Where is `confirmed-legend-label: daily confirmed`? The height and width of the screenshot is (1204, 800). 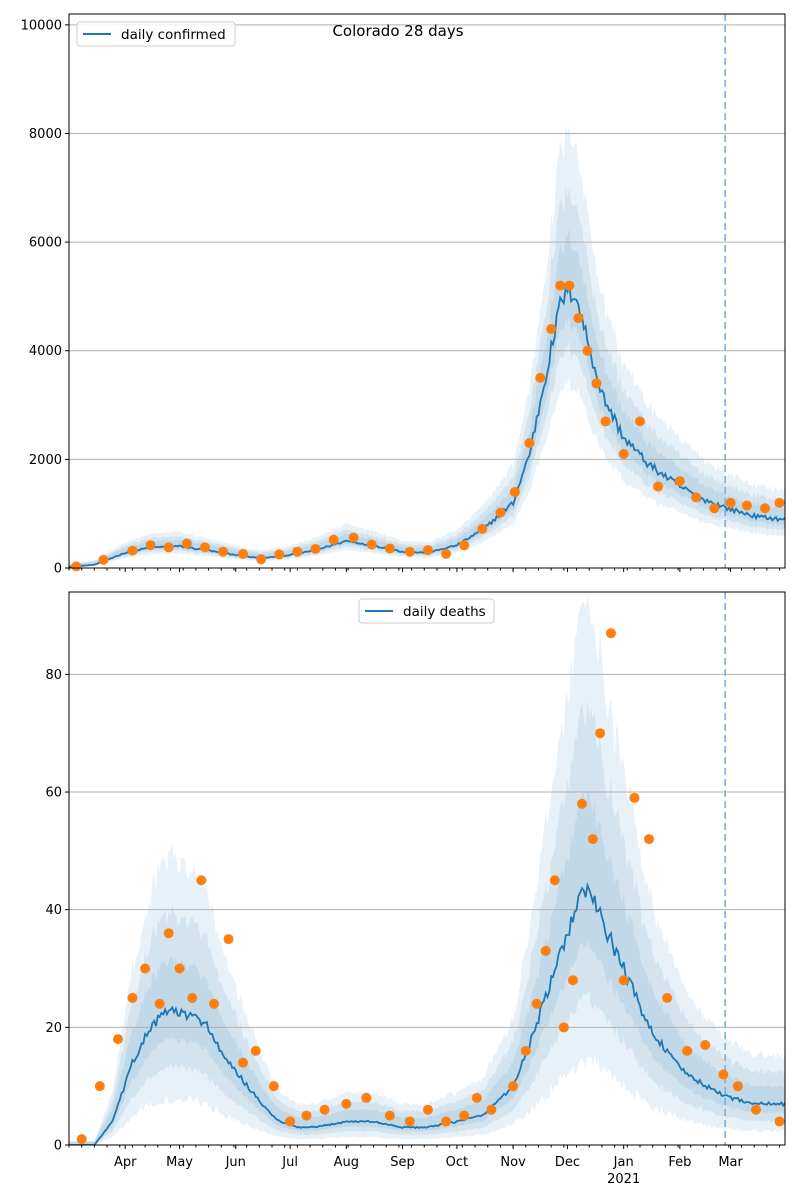
confirmed-legend-label: daily confirmed is located at coordinates (173, 35).